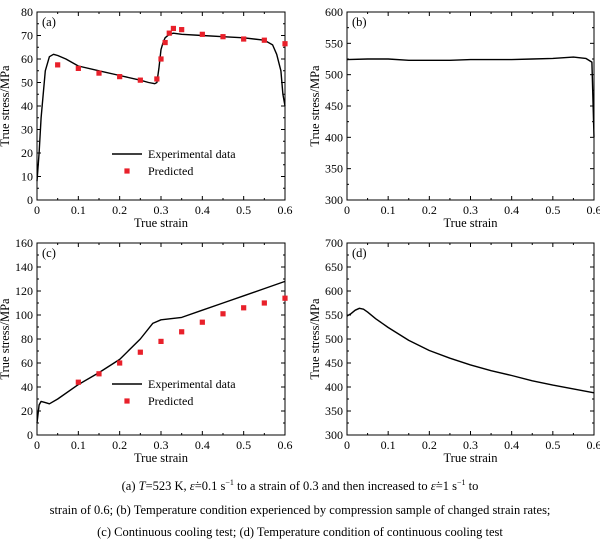  I want to click on y-tick-label: 650, so click(334, 267).